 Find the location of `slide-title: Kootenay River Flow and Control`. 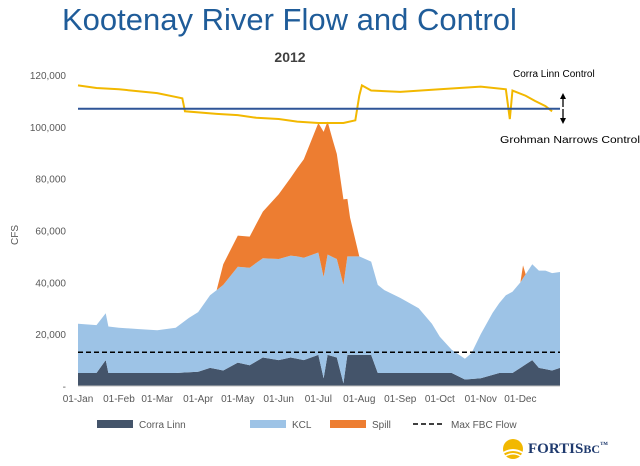

slide-title: Kootenay River Flow and Control is located at coordinates (289, 19).